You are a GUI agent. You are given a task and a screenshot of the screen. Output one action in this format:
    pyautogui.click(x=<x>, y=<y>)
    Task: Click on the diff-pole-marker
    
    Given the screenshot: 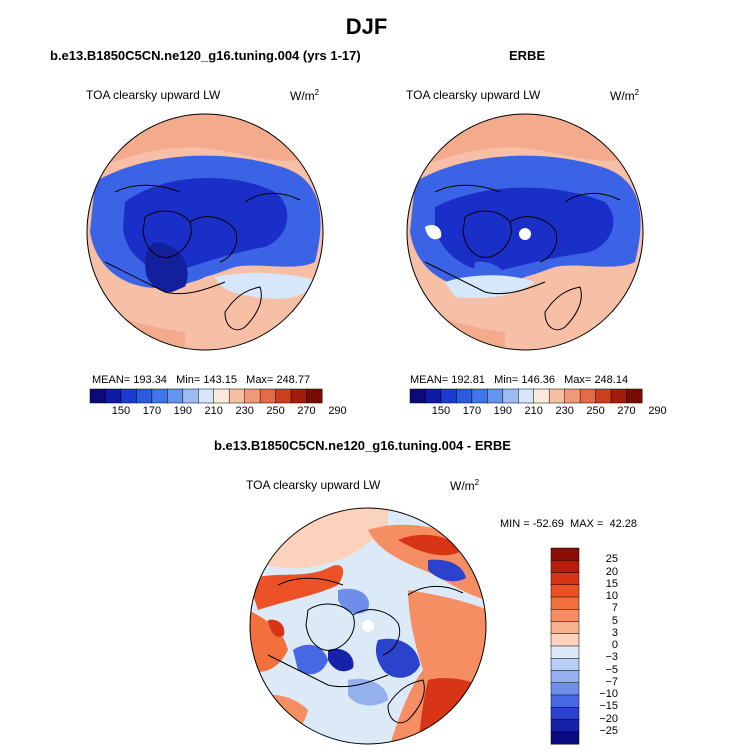 What is the action you would take?
    pyautogui.click(x=368, y=626)
    